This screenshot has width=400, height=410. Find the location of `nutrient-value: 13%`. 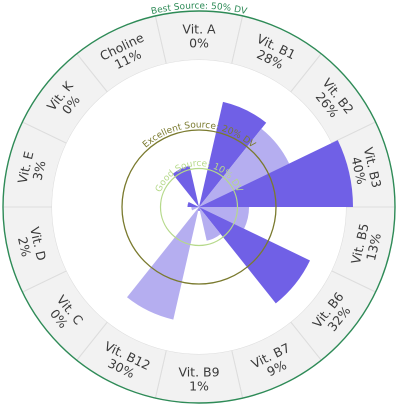

nutrient-value: 13% is located at coordinates (373, 247).